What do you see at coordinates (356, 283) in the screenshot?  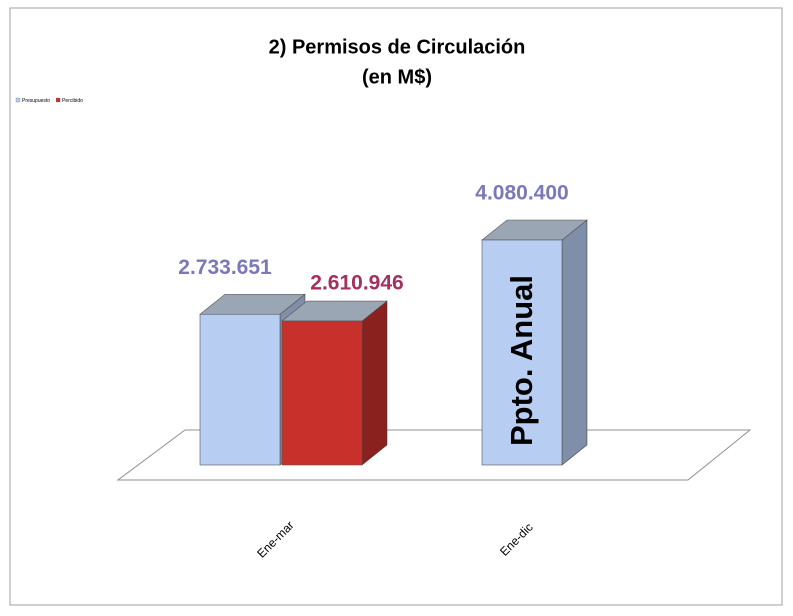 I see `value-label: 2.610.946` at bounding box center [356, 283].